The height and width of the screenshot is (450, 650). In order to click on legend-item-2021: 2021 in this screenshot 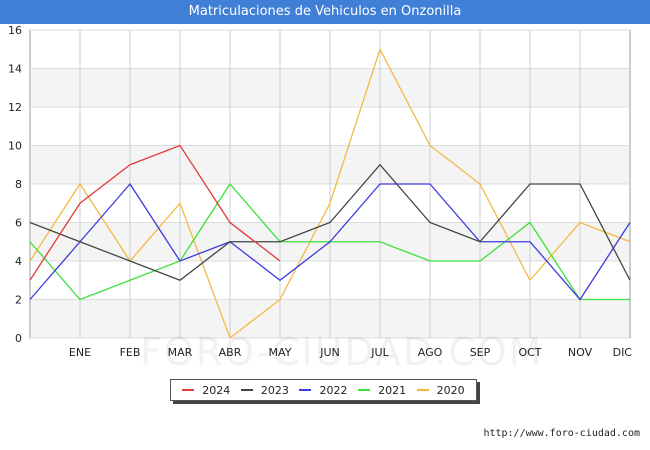, I will do `click(382, 390)`.